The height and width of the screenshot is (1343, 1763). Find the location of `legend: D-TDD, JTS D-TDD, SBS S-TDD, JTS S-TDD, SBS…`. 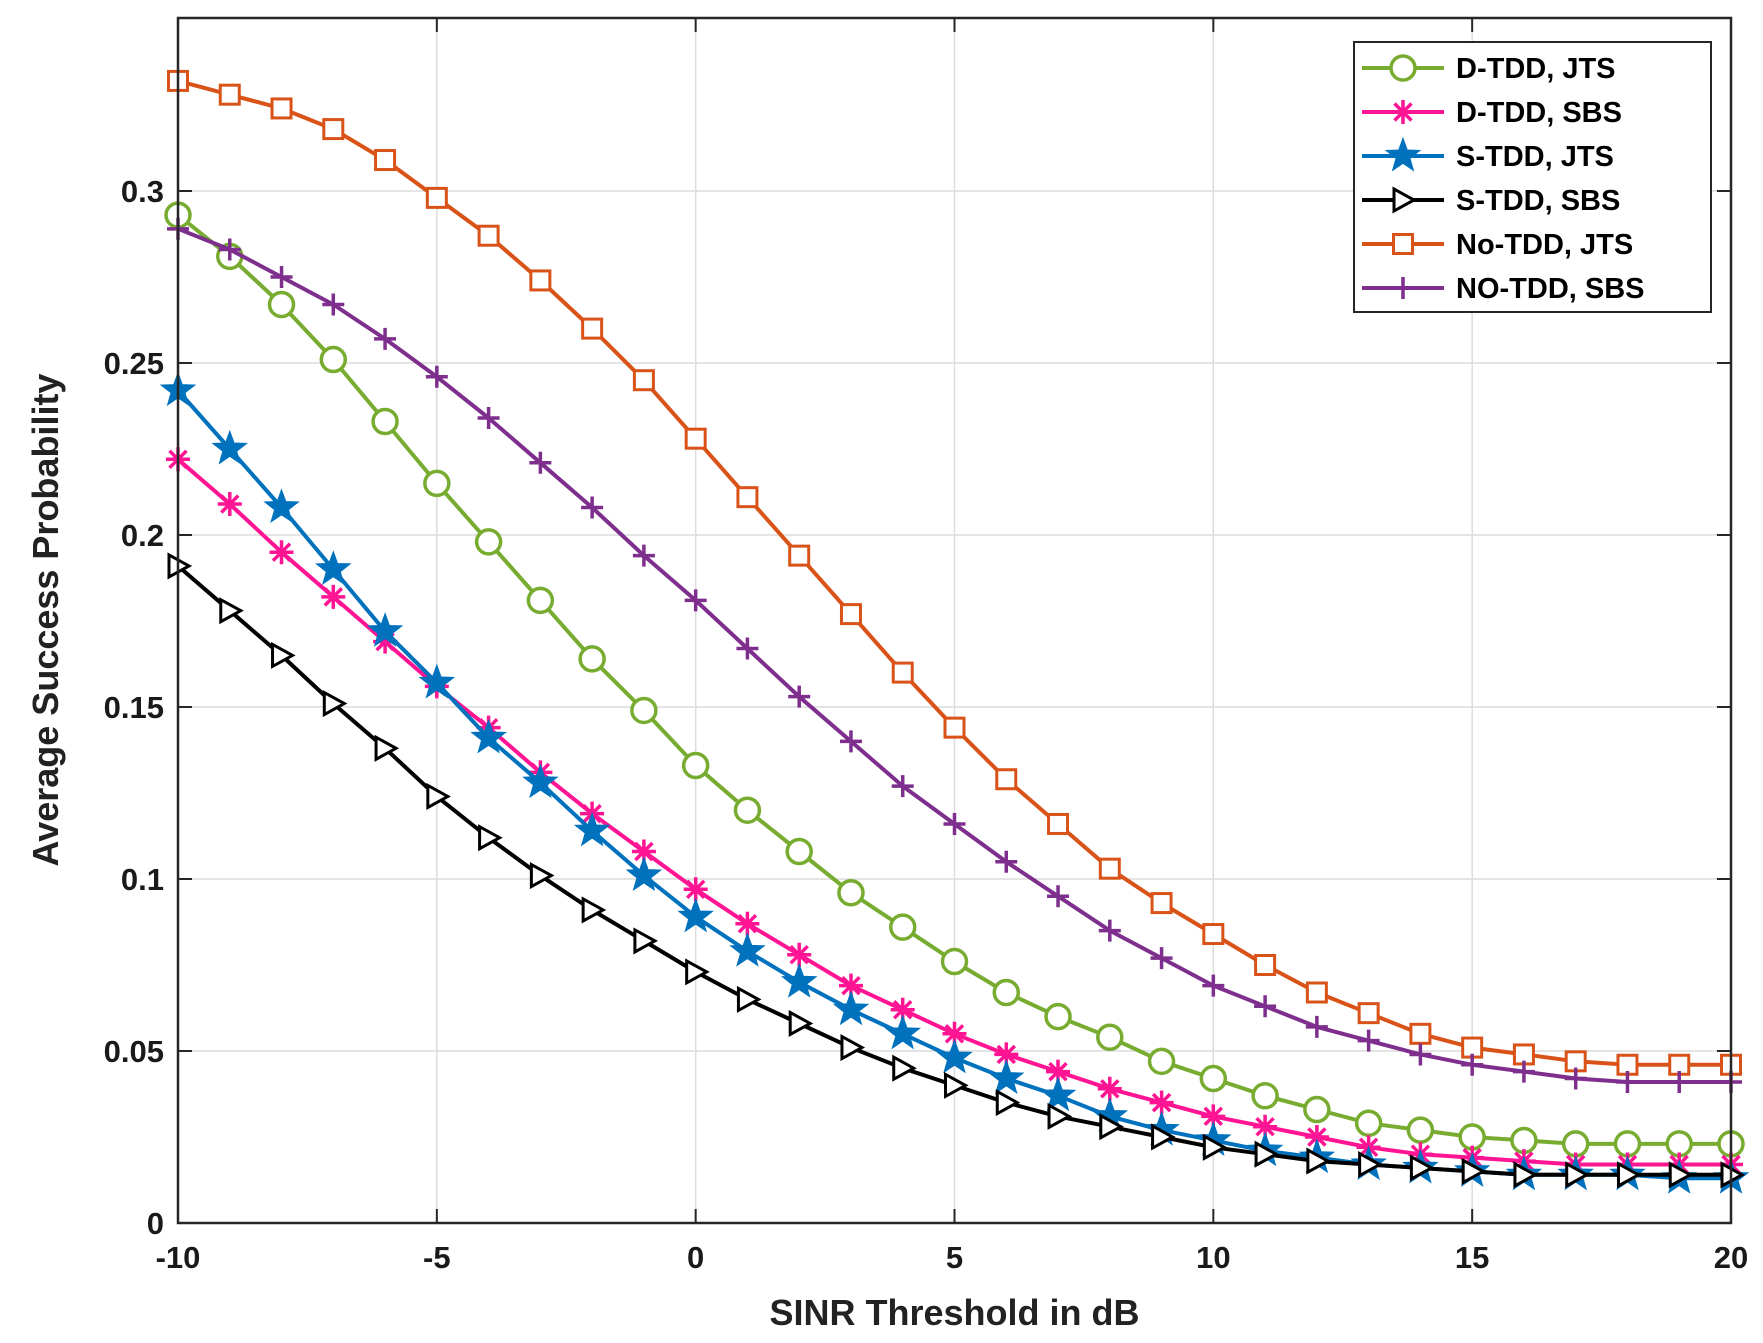

legend: D-TDD, JTS D-TDD, SBS S-TDD, JTS S-TDD, SBS… is located at coordinates (1532, 177).